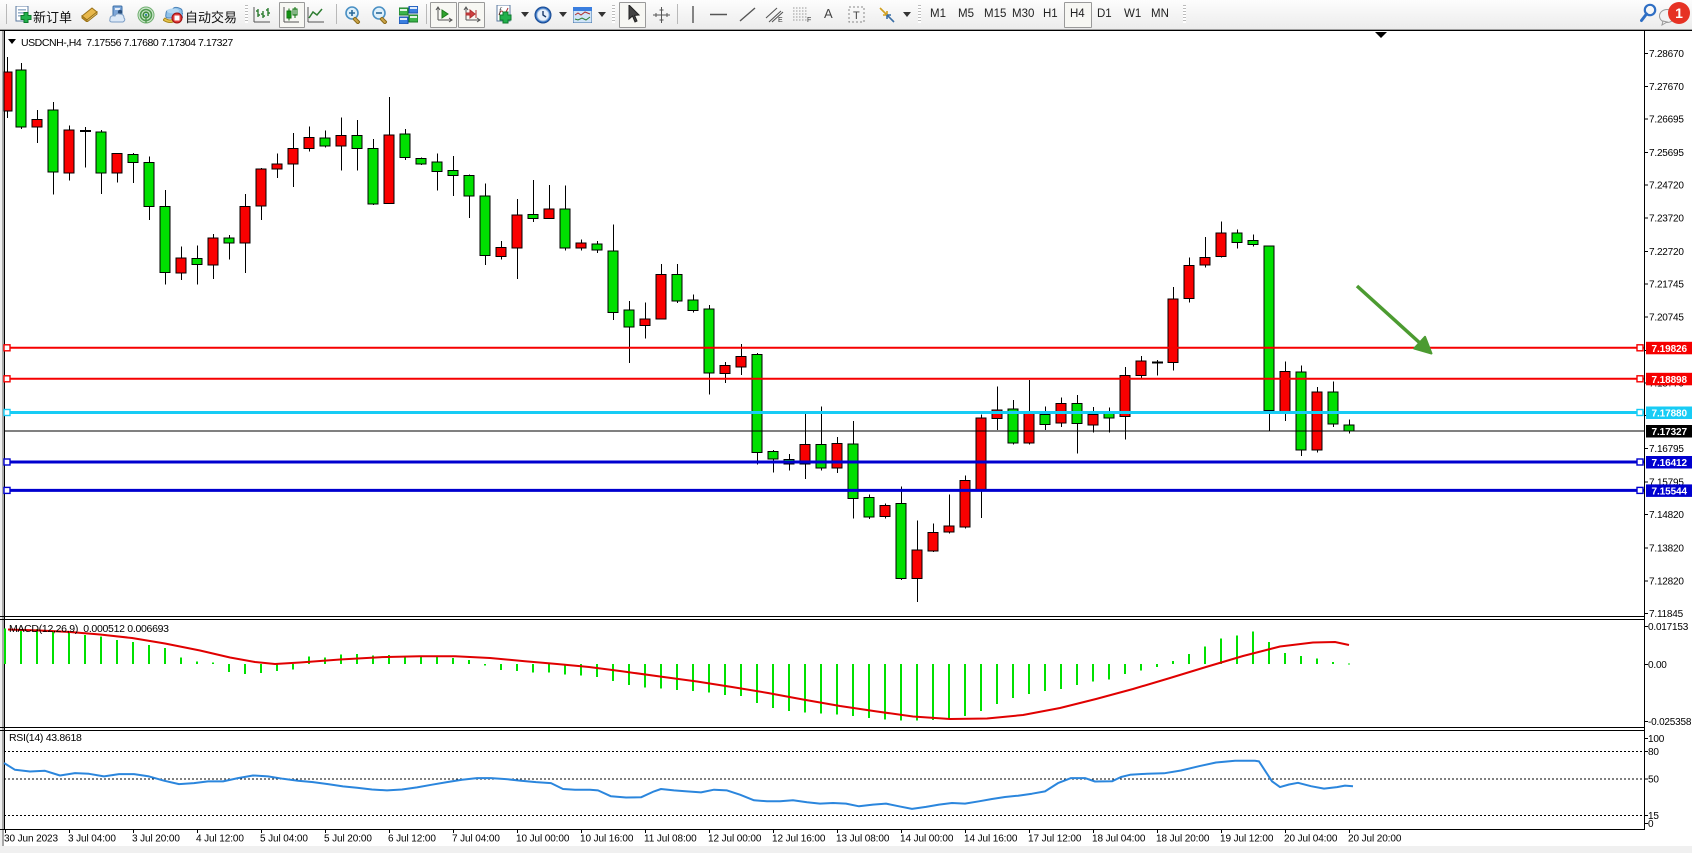 The height and width of the screenshot is (853, 1692). What do you see at coordinates (1055, 839) in the screenshot?
I see `svg-text: 17 Jul 12:00` at bounding box center [1055, 839].